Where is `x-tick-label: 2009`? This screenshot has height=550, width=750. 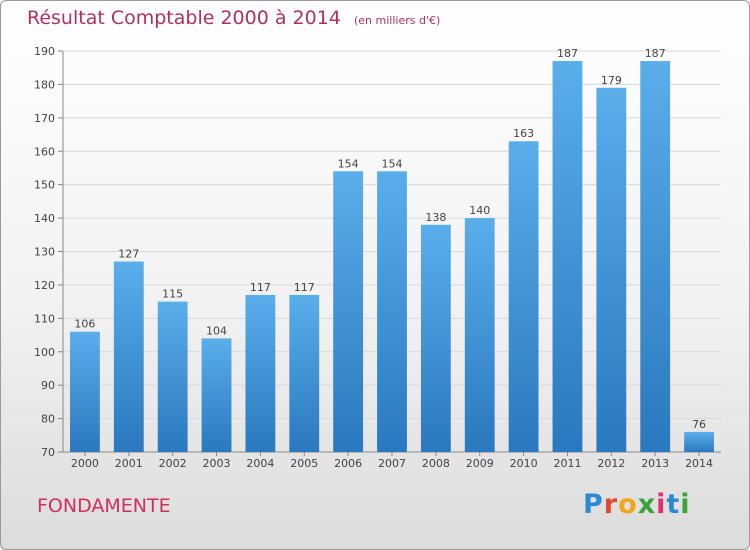
x-tick-label: 2009 is located at coordinates (480, 463).